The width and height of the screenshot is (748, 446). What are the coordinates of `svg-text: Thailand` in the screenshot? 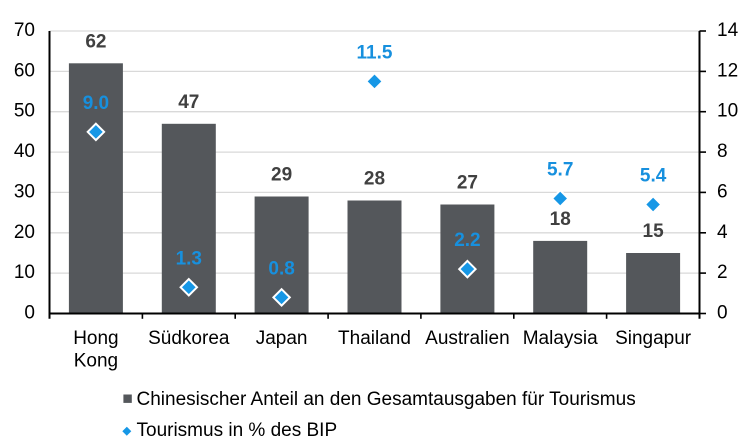 It's located at (374, 338).